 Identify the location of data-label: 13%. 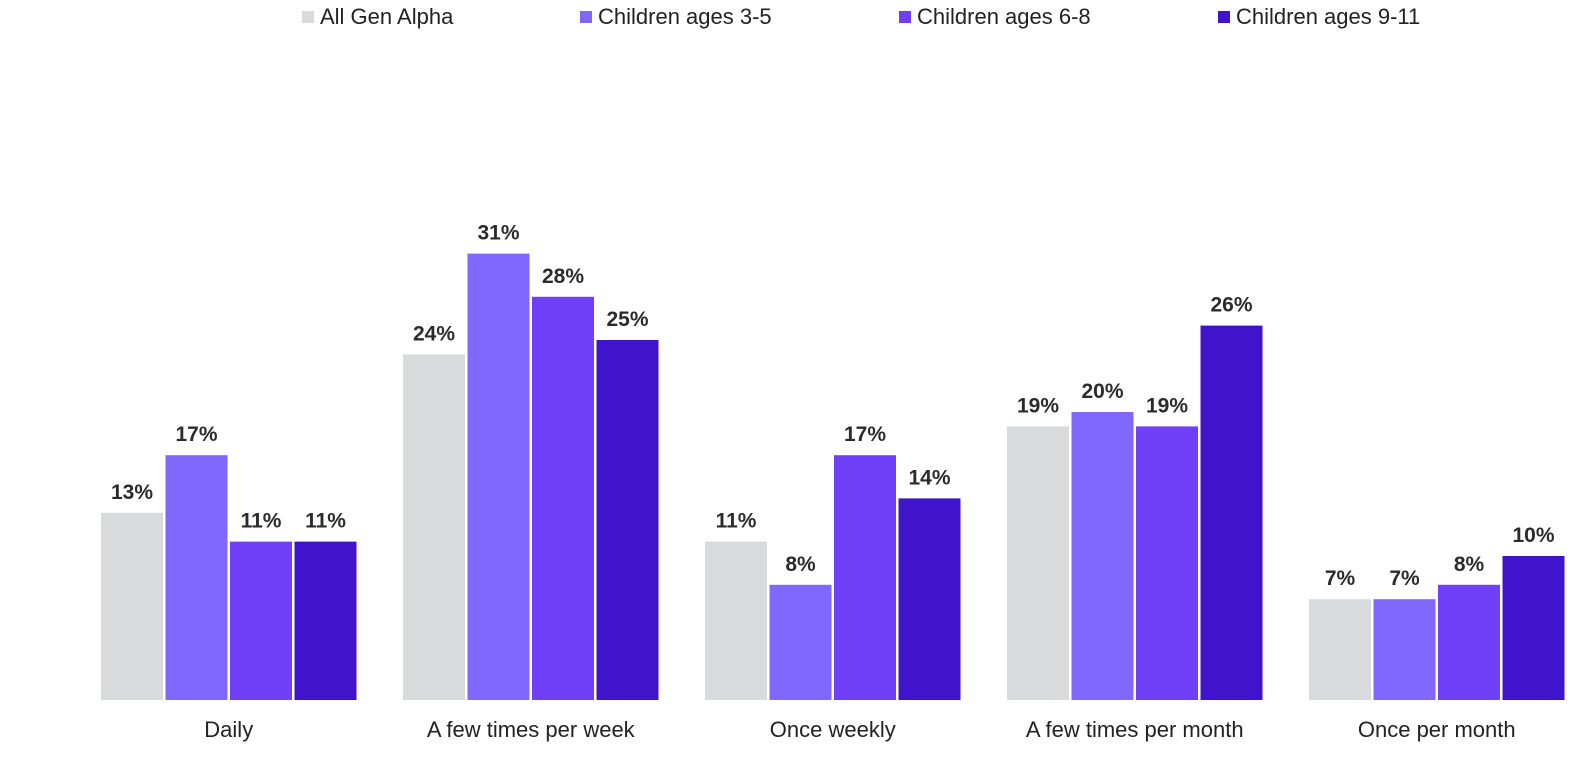
(132, 492).